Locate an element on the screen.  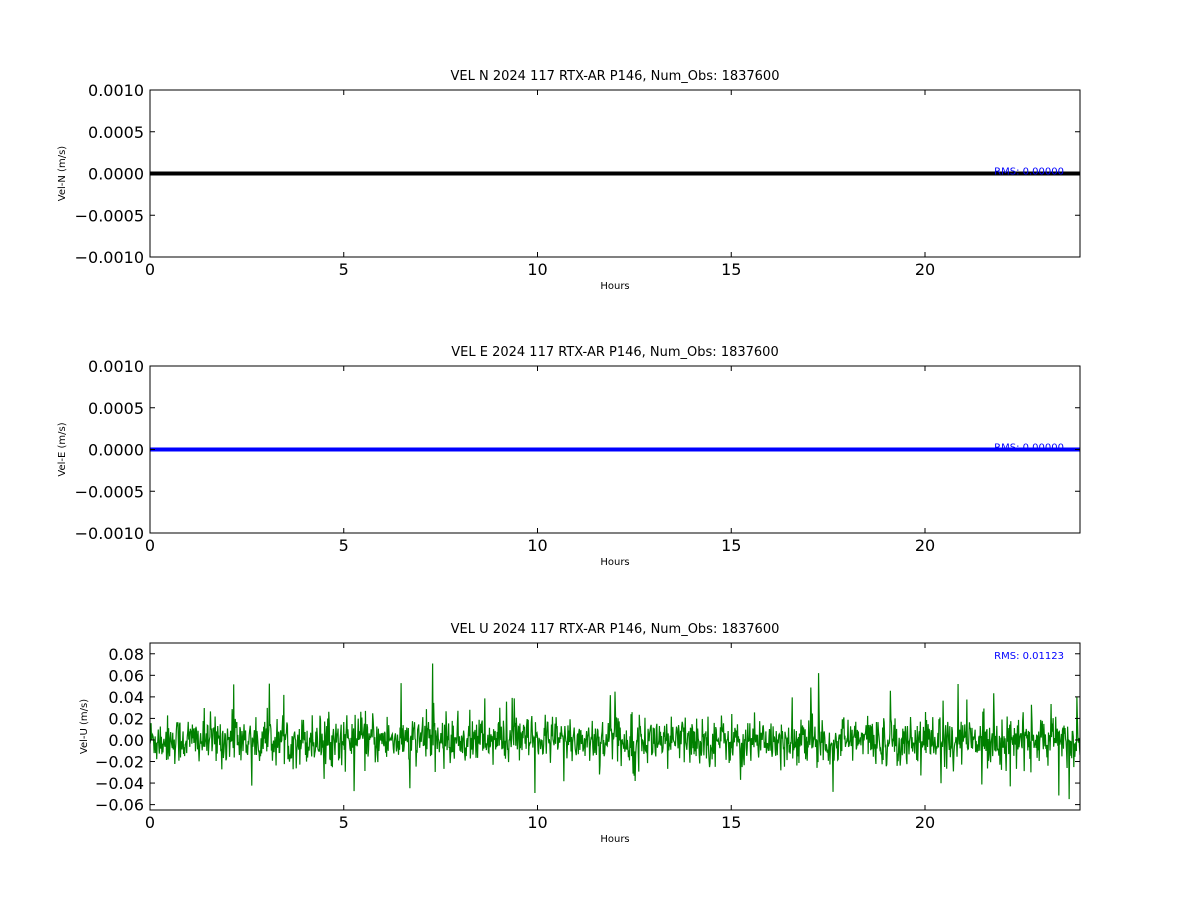
y-tick-label: 0.08 is located at coordinates (126, 654).